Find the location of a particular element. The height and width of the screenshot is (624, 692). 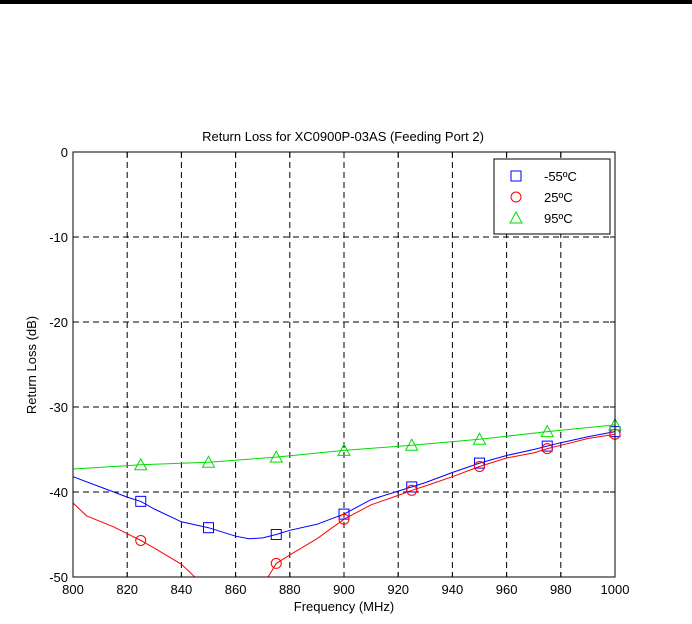

x-tick-label: 980 is located at coordinates (561, 589).